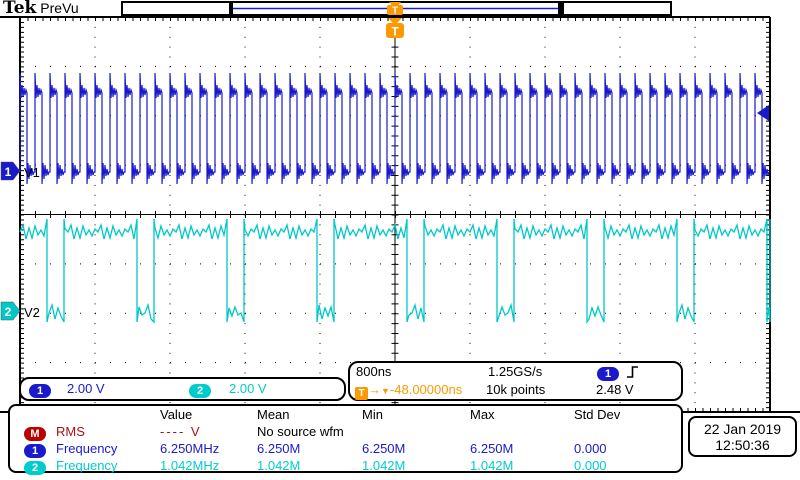 Image resolution: width=800 pixels, height=480 pixels. What do you see at coordinates (279, 448) in the screenshot?
I see `measurement-mean: 6.250M` at bounding box center [279, 448].